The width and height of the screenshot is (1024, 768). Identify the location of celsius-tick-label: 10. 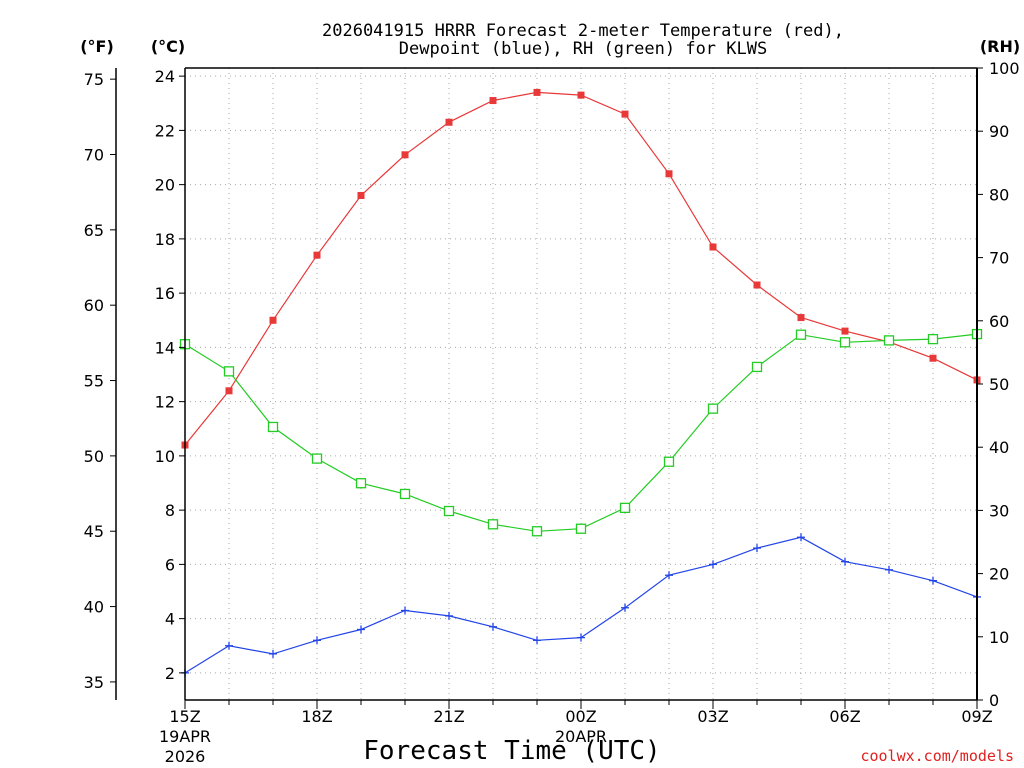
(165, 456).